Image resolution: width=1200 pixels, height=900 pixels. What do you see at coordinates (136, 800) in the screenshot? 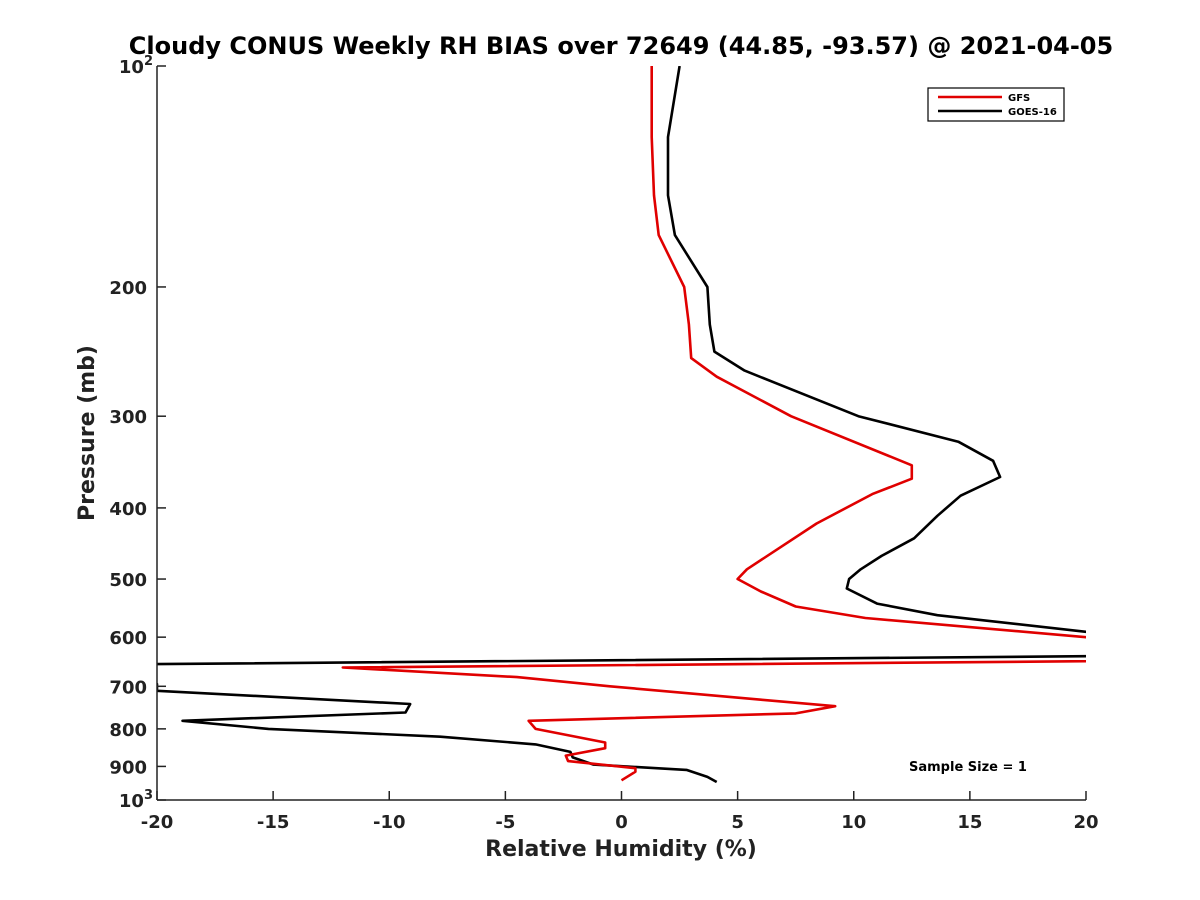
I see `y-tick-label: 10³` at bounding box center [136, 800].